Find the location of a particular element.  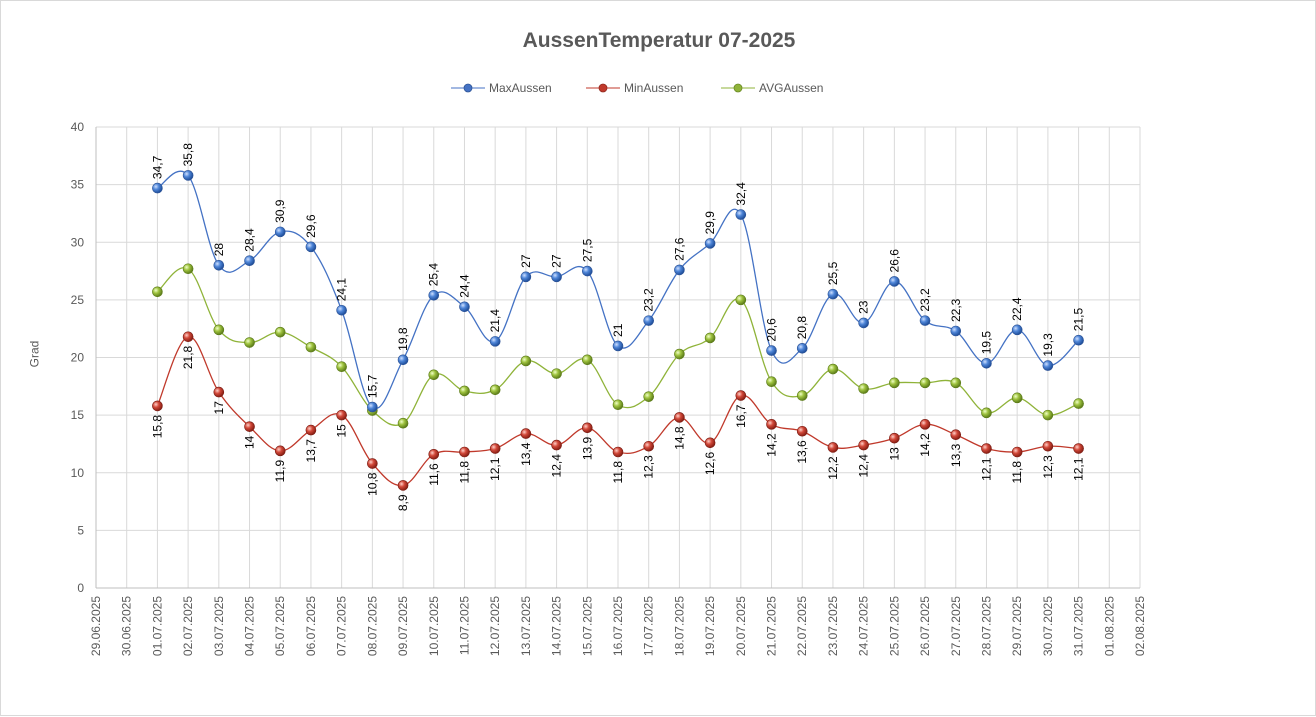

x-tick-label: 13.07.2025 is located at coordinates (526, 626).